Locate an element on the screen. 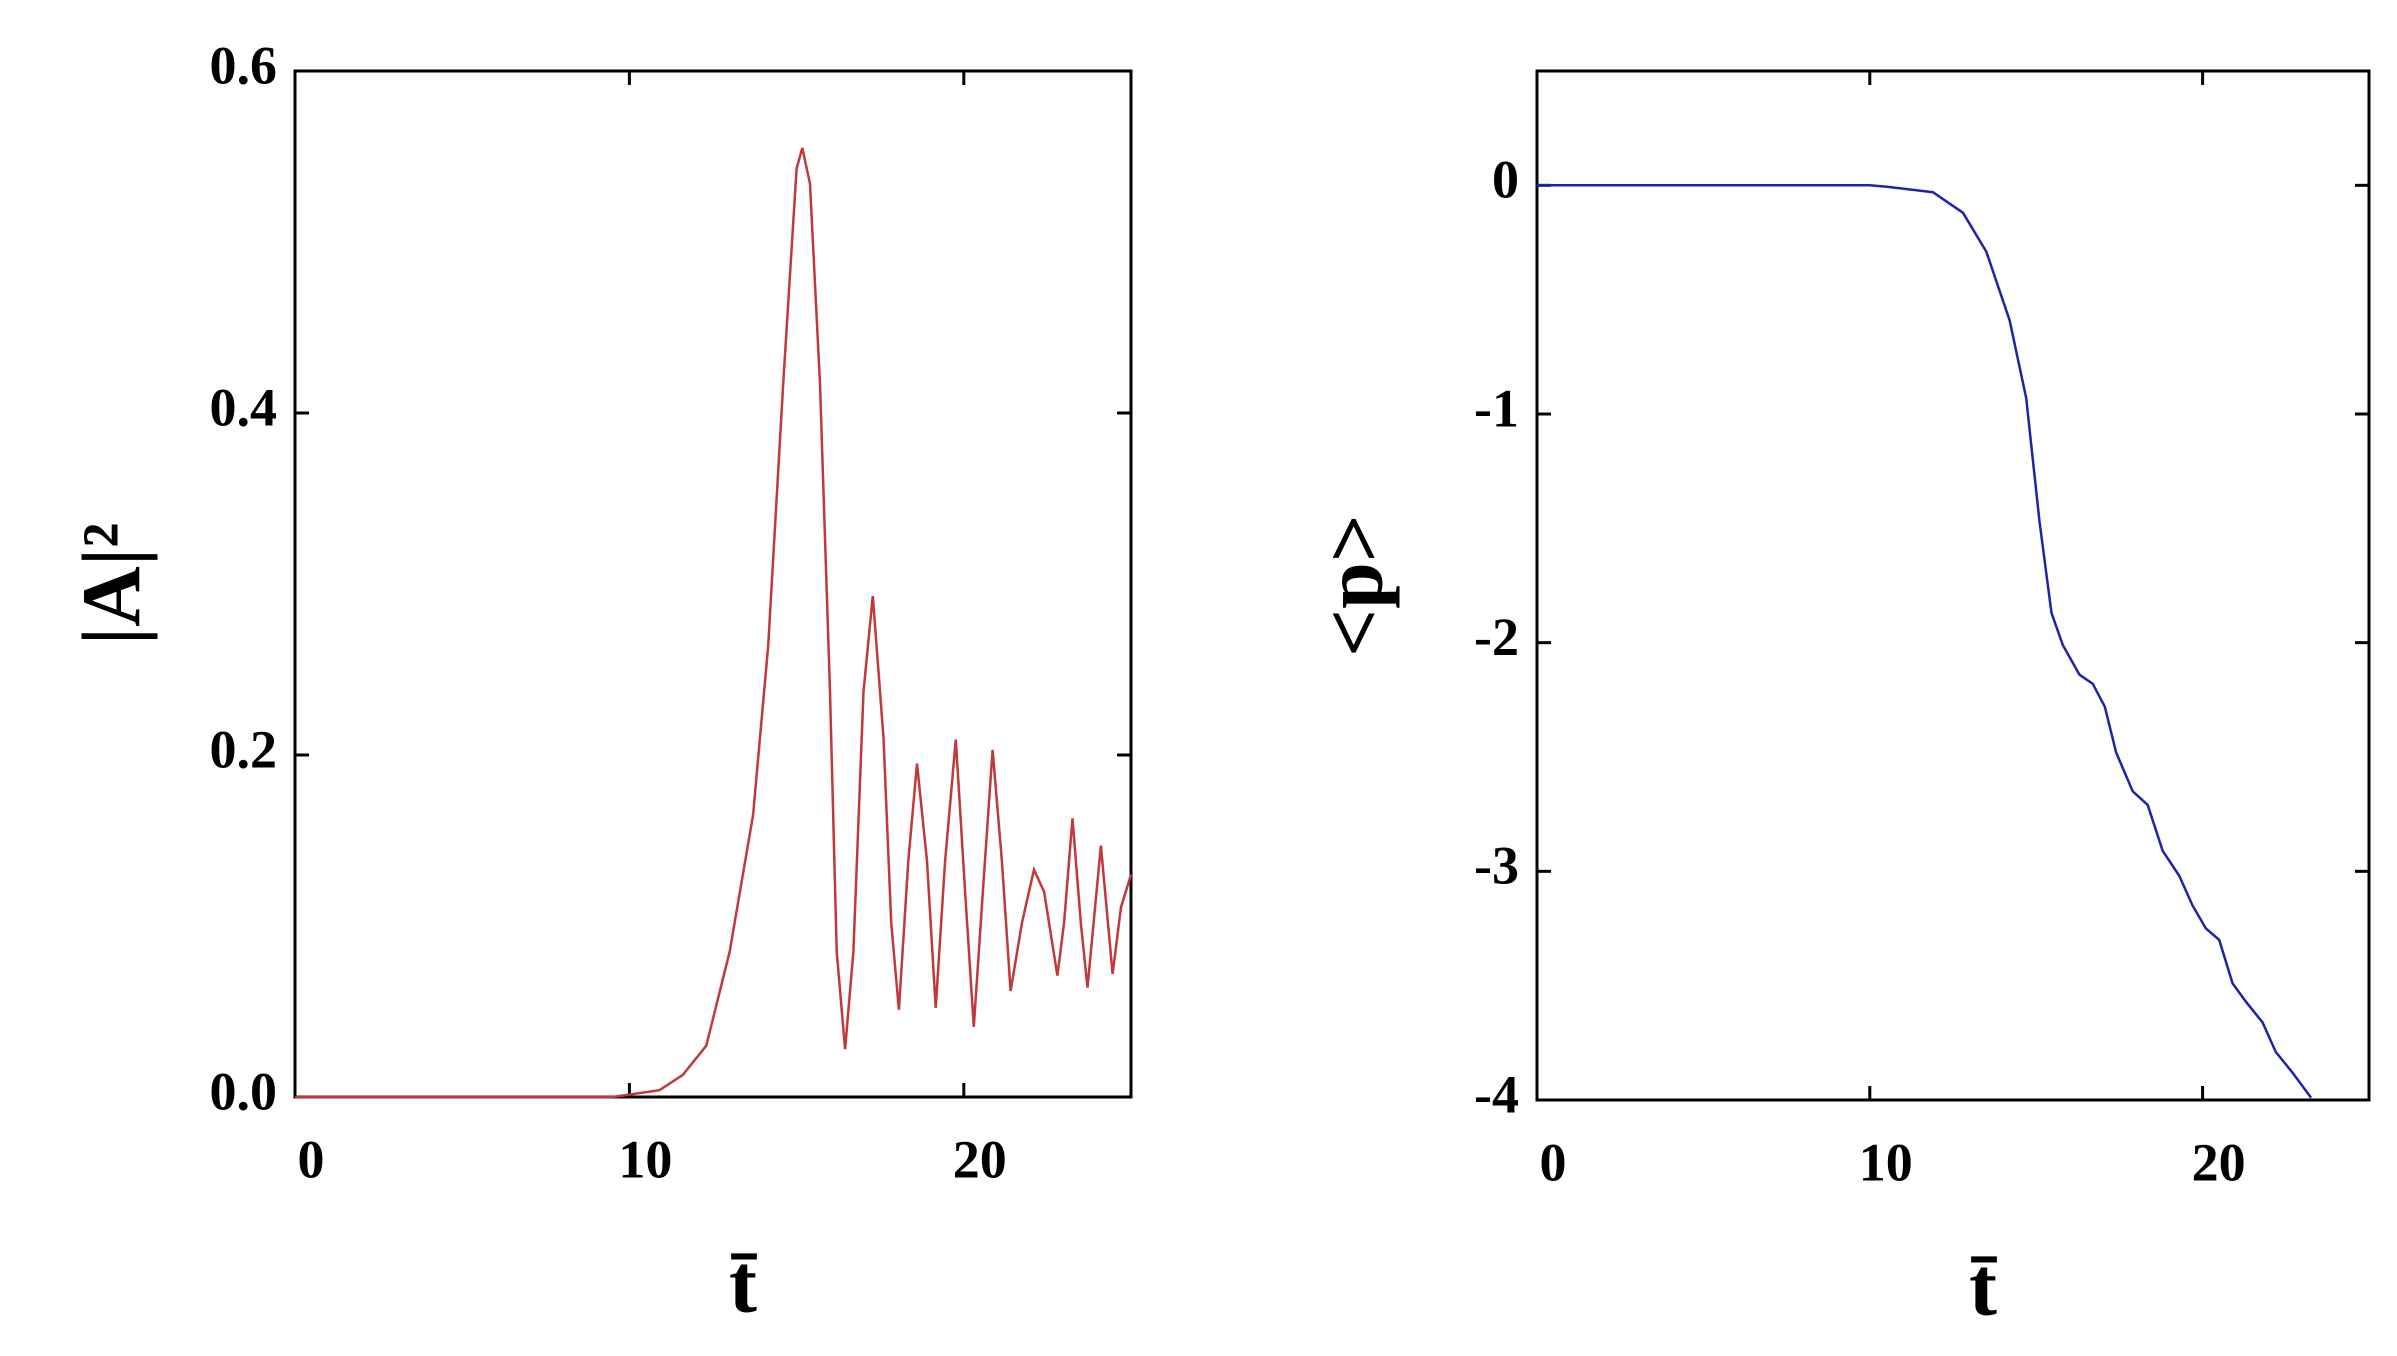 The image size is (2397, 1356). y-tick-label: -1 is located at coordinates (1496, 408).